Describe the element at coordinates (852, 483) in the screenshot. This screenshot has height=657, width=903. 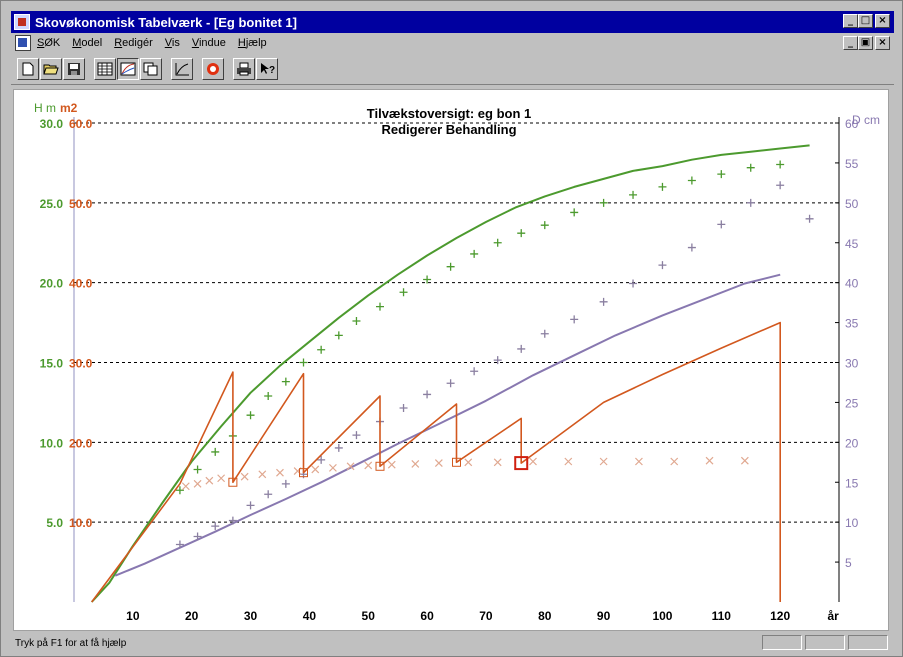
I see `y-right-tick-label: 15` at that location.